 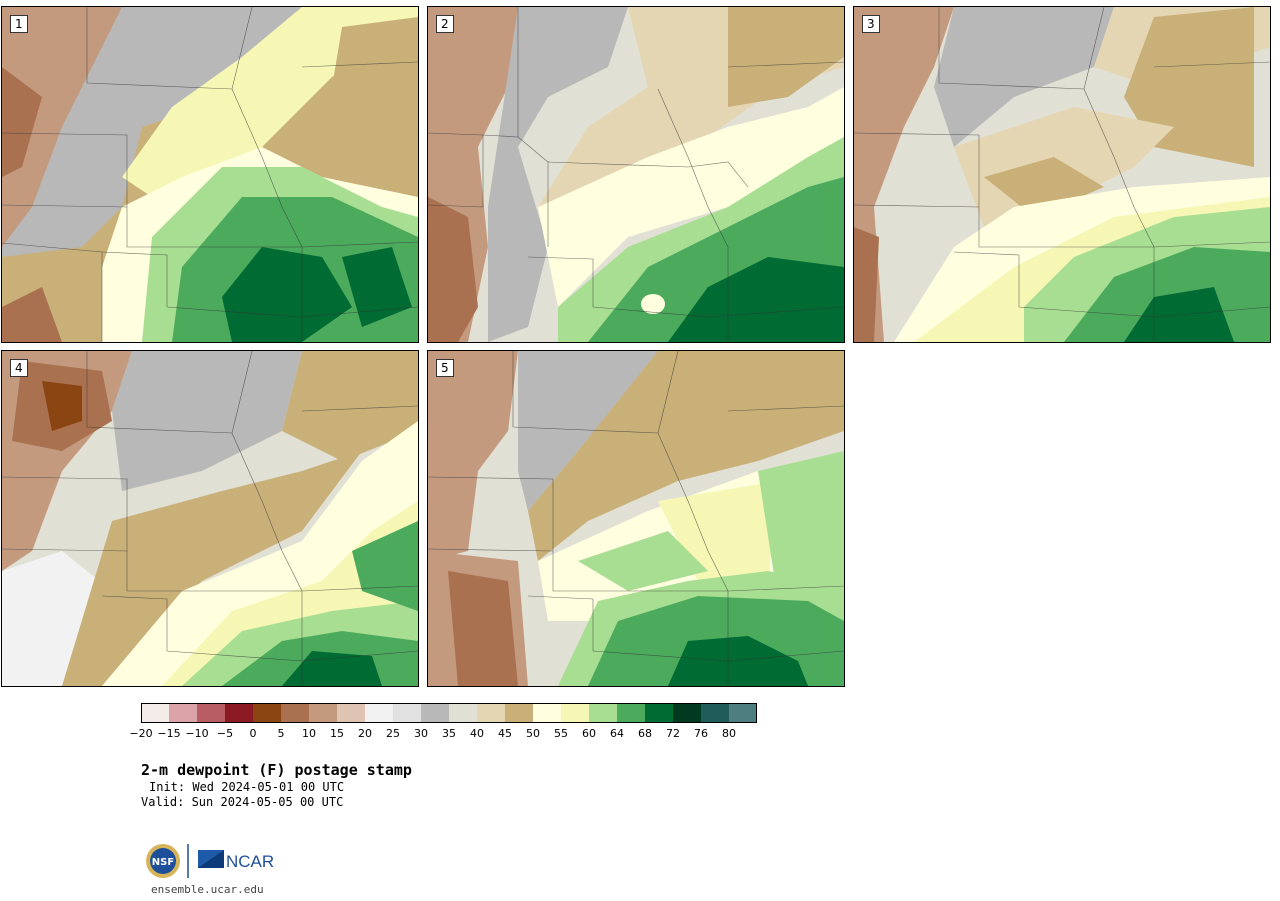 I want to click on map-panel-2: 2, so click(x=636, y=174).